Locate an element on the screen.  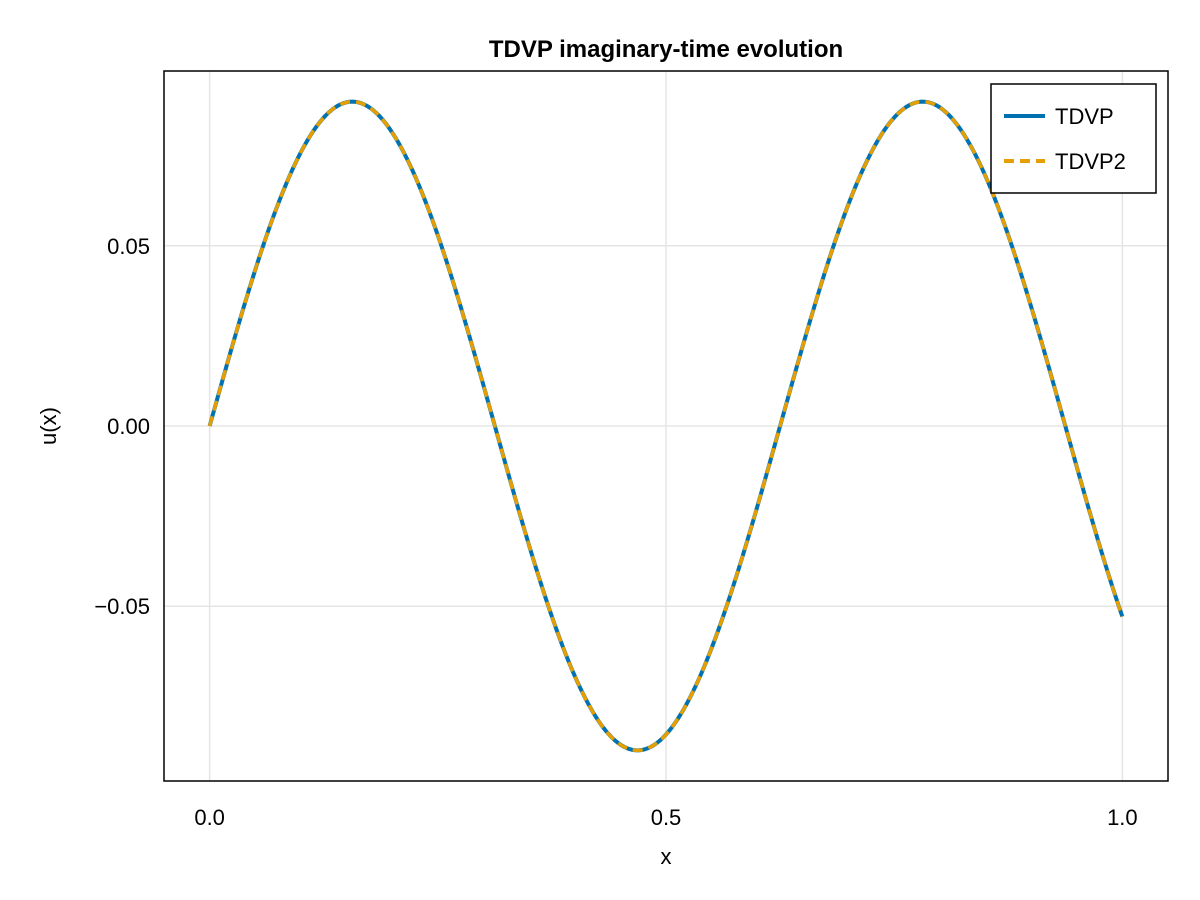
y-tick-label: −0.05 is located at coordinates (122, 606).